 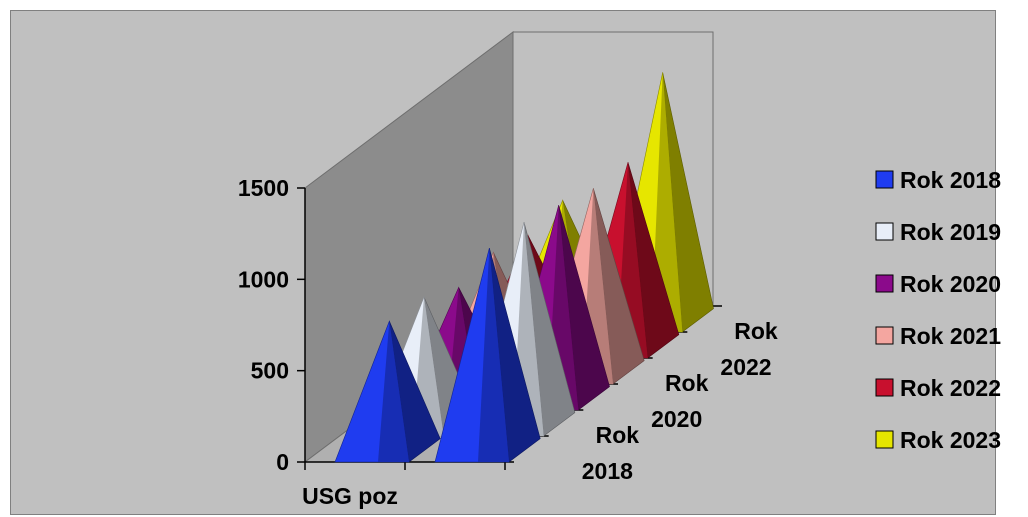 I want to click on x-ticks: USG poz, so click(x=404, y=485).